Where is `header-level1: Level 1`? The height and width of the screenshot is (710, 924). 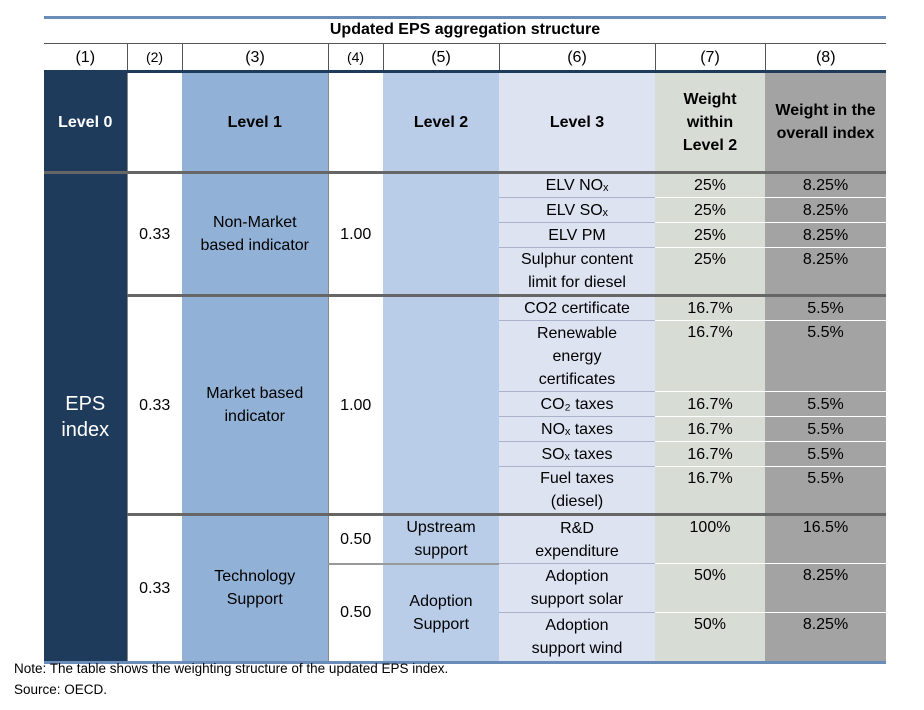 header-level1: Level 1 is located at coordinates (255, 122).